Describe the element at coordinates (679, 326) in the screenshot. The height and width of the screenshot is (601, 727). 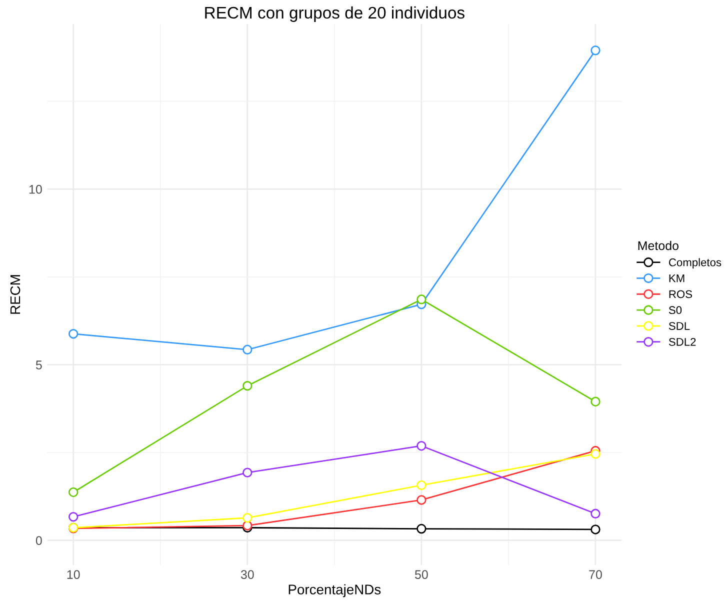
I see `legend-label: SDL` at that location.